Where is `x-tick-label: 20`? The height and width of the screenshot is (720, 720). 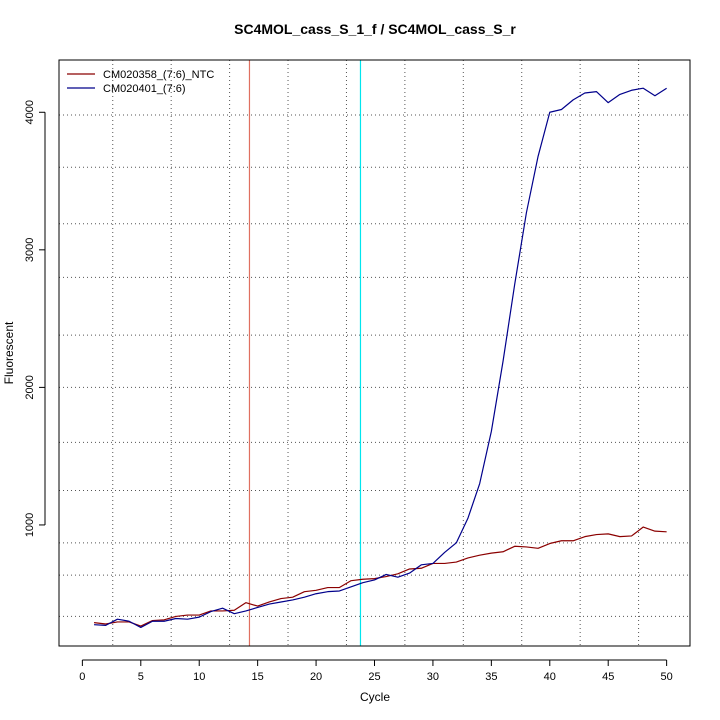
x-tick-label: 20 is located at coordinates (316, 677).